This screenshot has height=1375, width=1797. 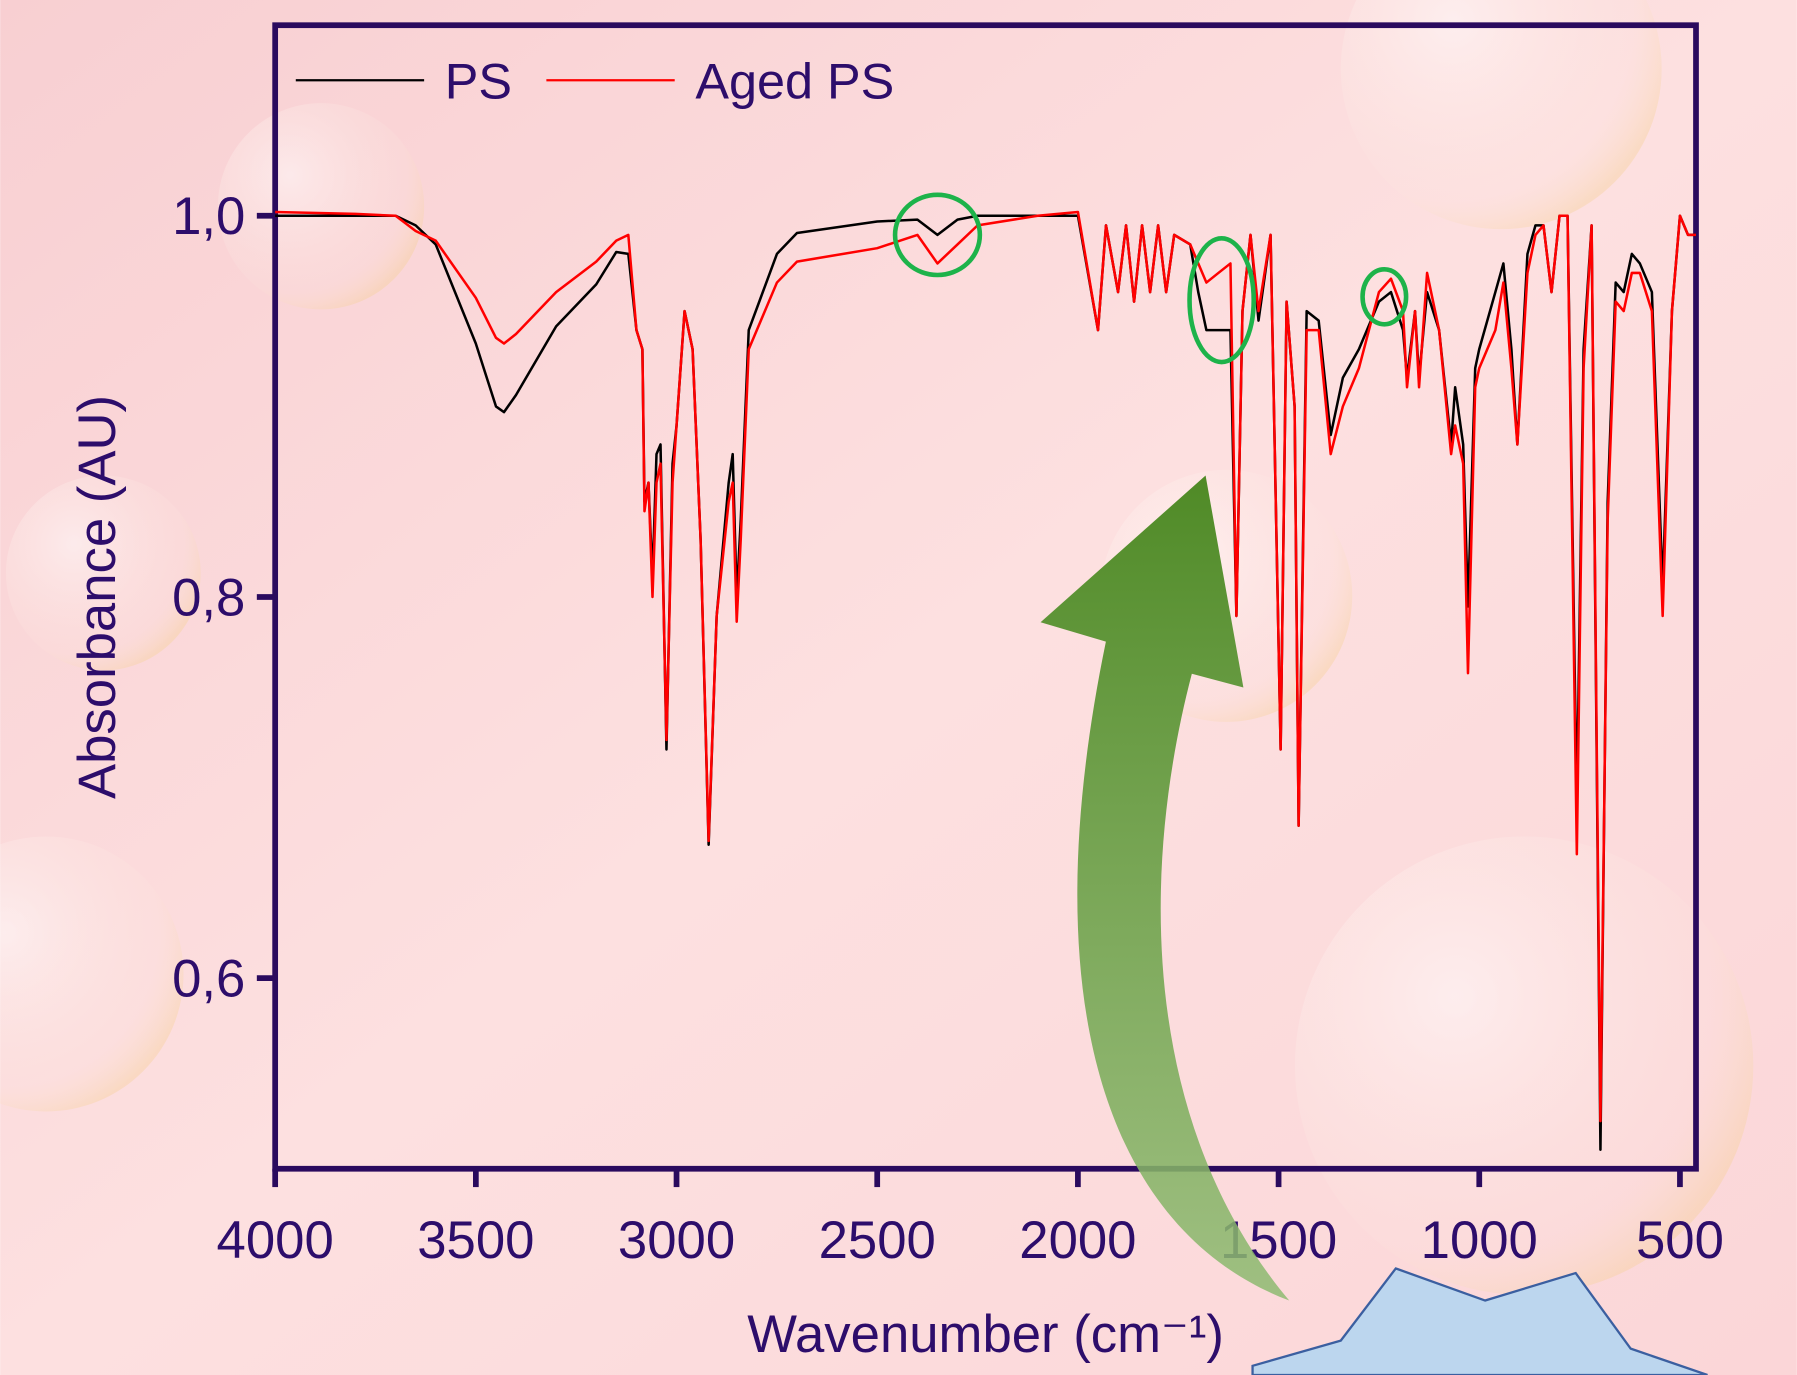 What do you see at coordinates (475, 1240) in the screenshot?
I see `x-tick-label: 3500` at bounding box center [475, 1240].